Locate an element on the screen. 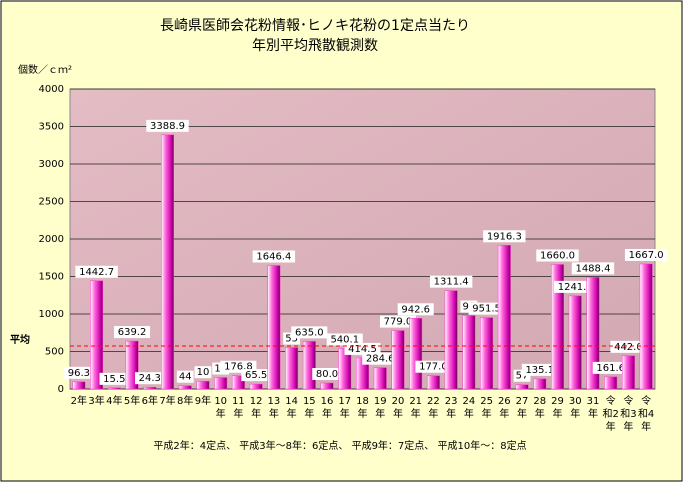 This screenshot has height=483, width=684. x-tick-label: 30 年 is located at coordinates (575, 408).